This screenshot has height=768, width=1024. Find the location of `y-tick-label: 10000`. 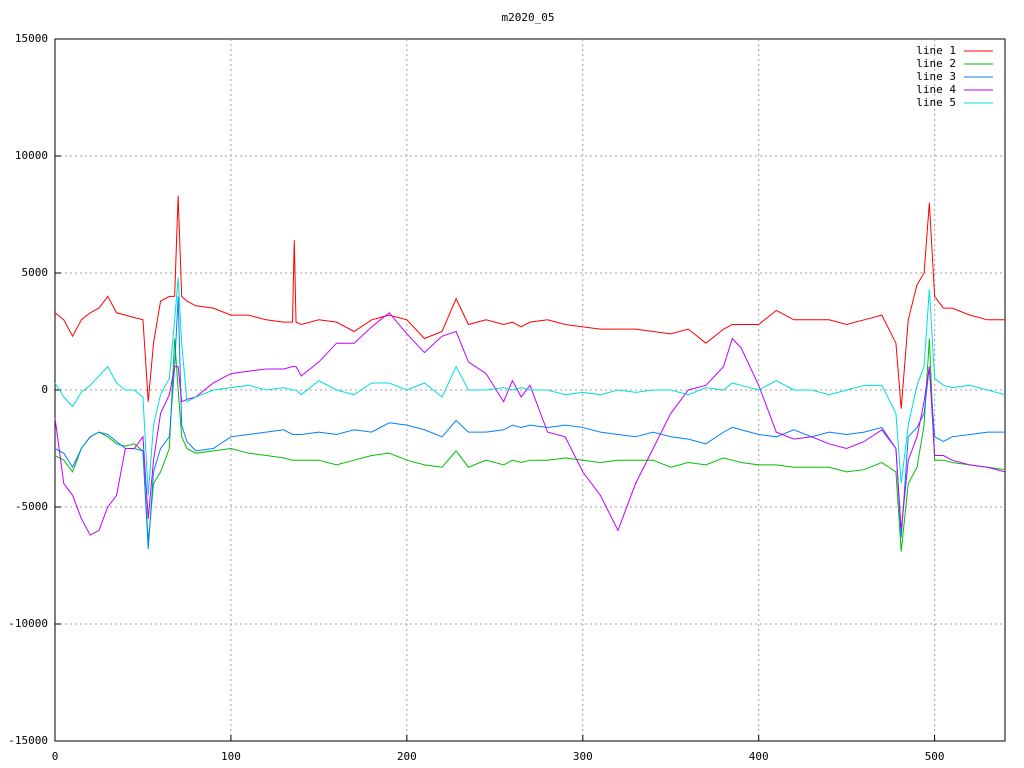

y-tick-label: 10000 is located at coordinates (31, 155).